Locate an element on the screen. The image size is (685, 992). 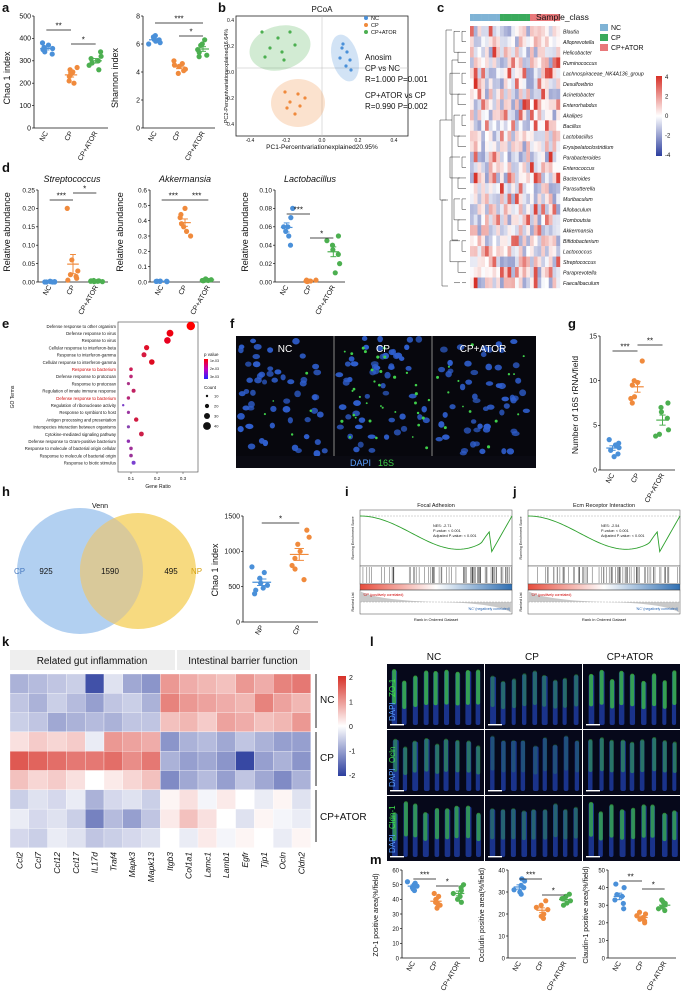
group-label: NC is located at coordinates (47, 291).